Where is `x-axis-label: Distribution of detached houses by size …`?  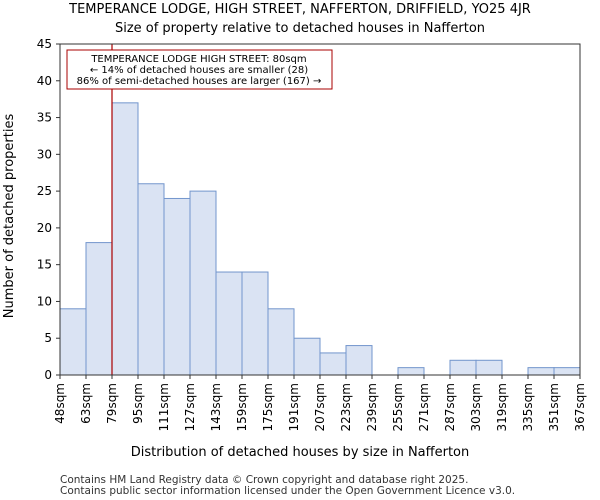 x-axis-label: Distribution of detached houses by size … is located at coordinates (300, 452).